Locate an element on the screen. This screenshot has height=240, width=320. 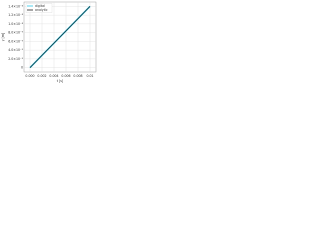
y-tick-label: 1.0×10⁻⁸ is located at coordinates (15, 24).